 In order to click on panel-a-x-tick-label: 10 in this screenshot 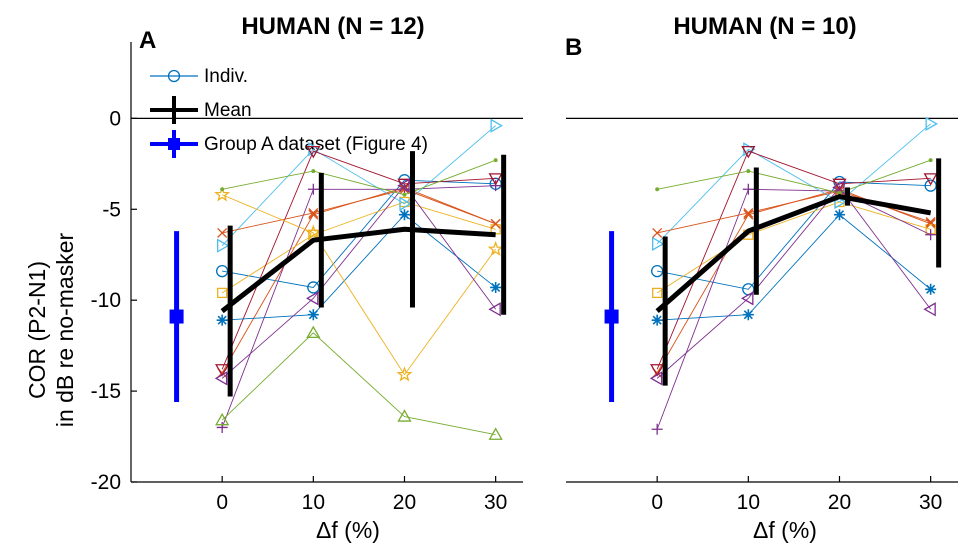, I will do `click(313, 502)`.